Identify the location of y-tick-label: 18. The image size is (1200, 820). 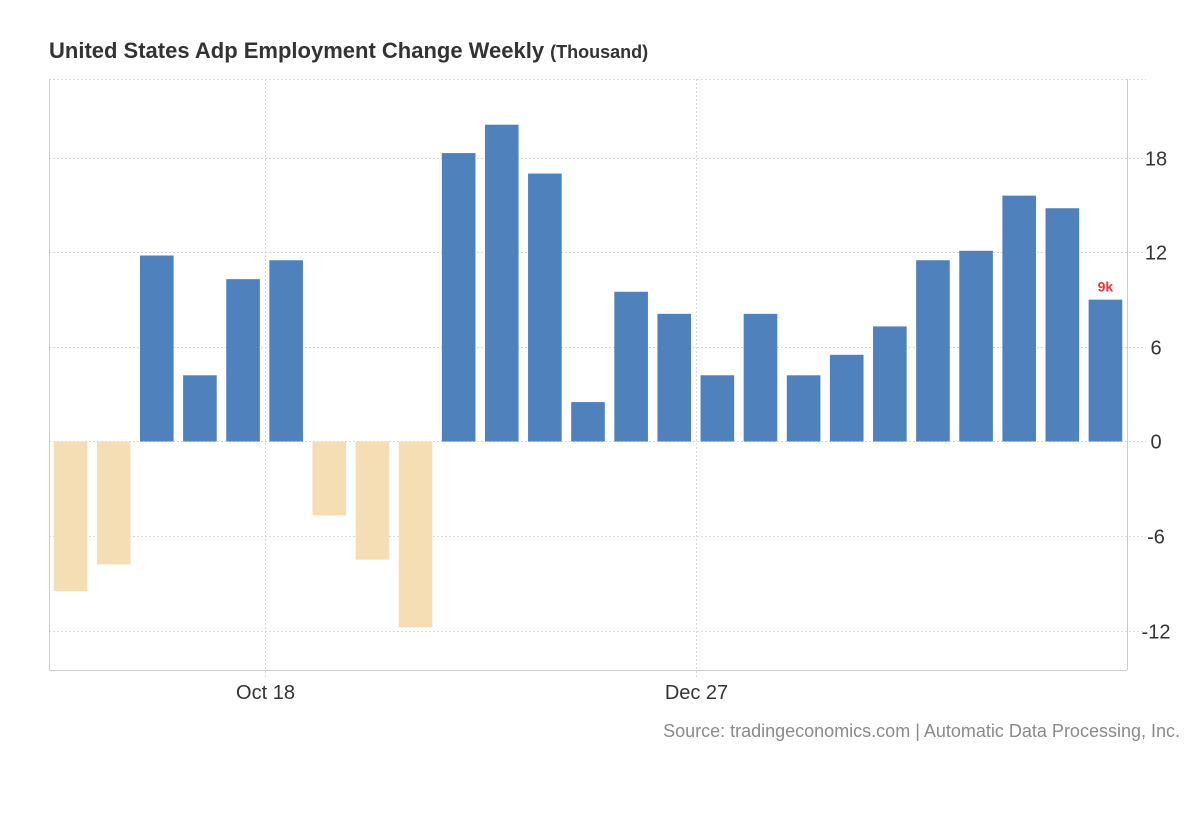
(1156, 160).